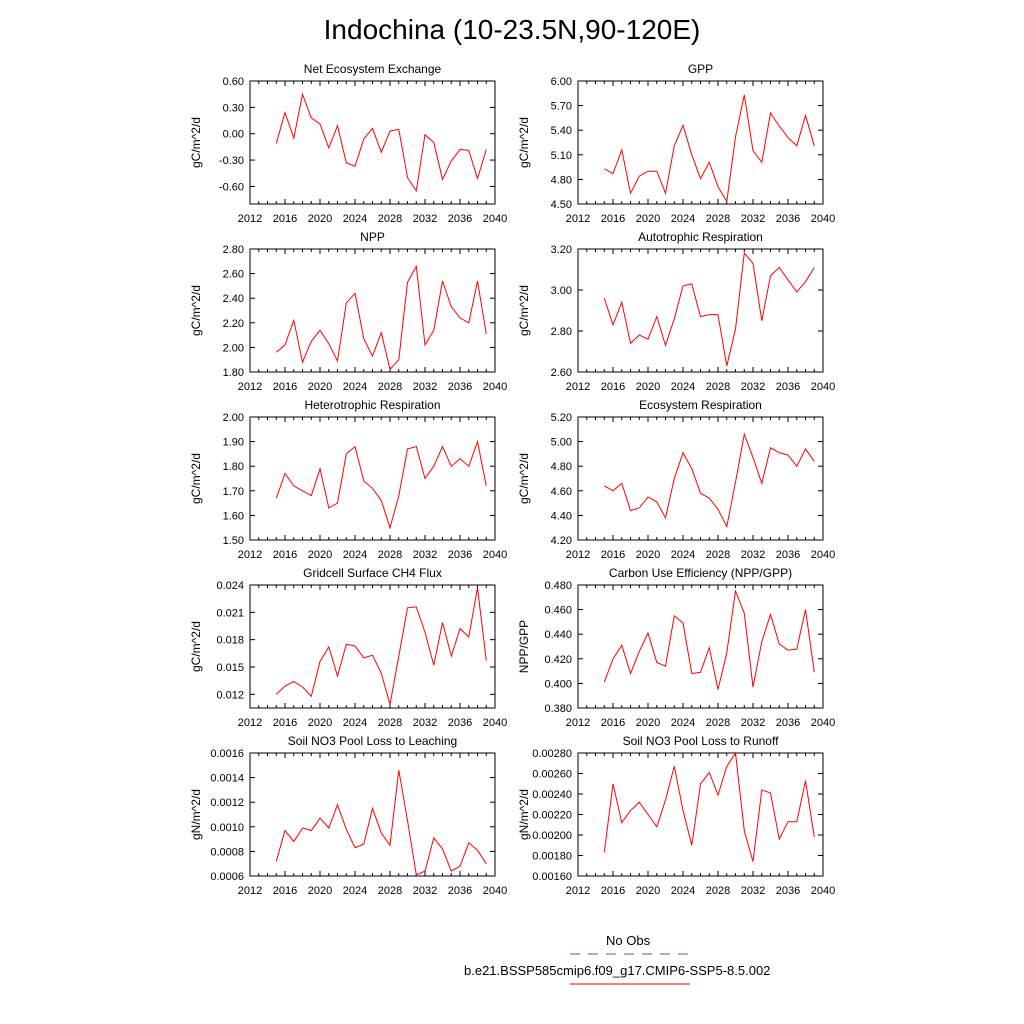  Describe the element at coordinates (355, 219) in the screenshot. I see `chart-1-xtick-label: 2024` at that location.